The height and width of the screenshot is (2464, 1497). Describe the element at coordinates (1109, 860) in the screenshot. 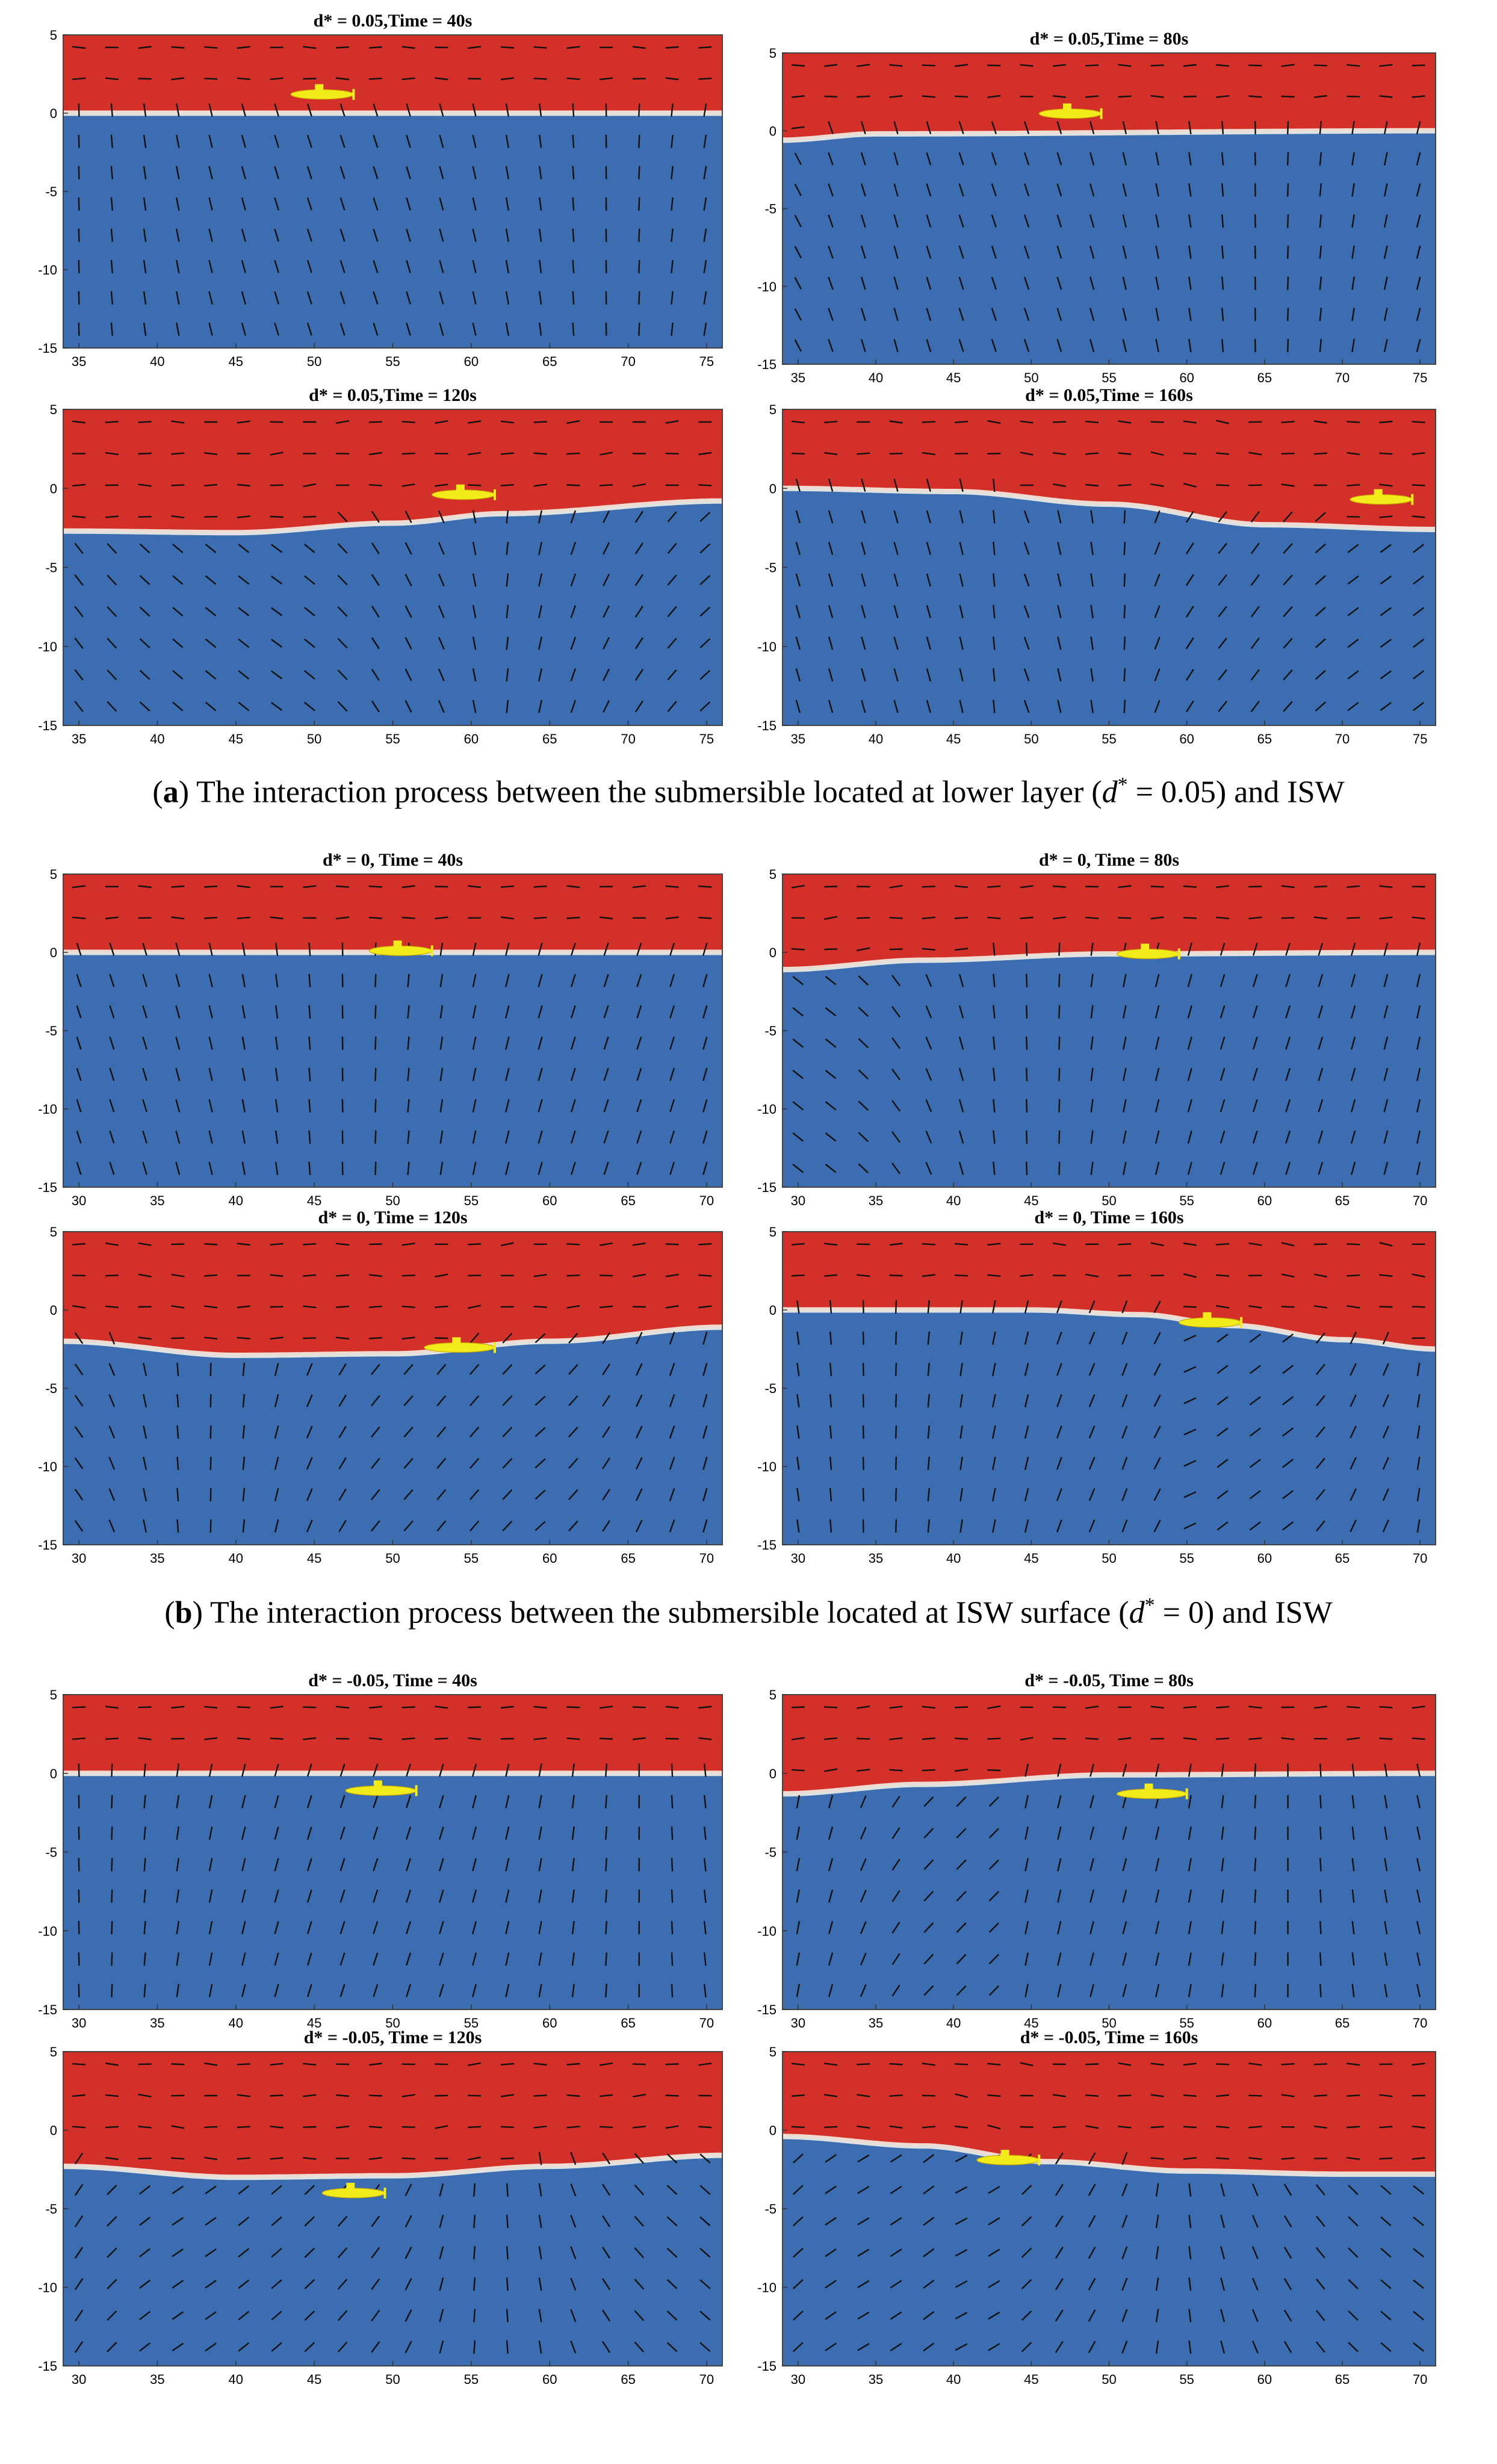

I see `panel-title: d* = 0, Time = 80s` at that location.